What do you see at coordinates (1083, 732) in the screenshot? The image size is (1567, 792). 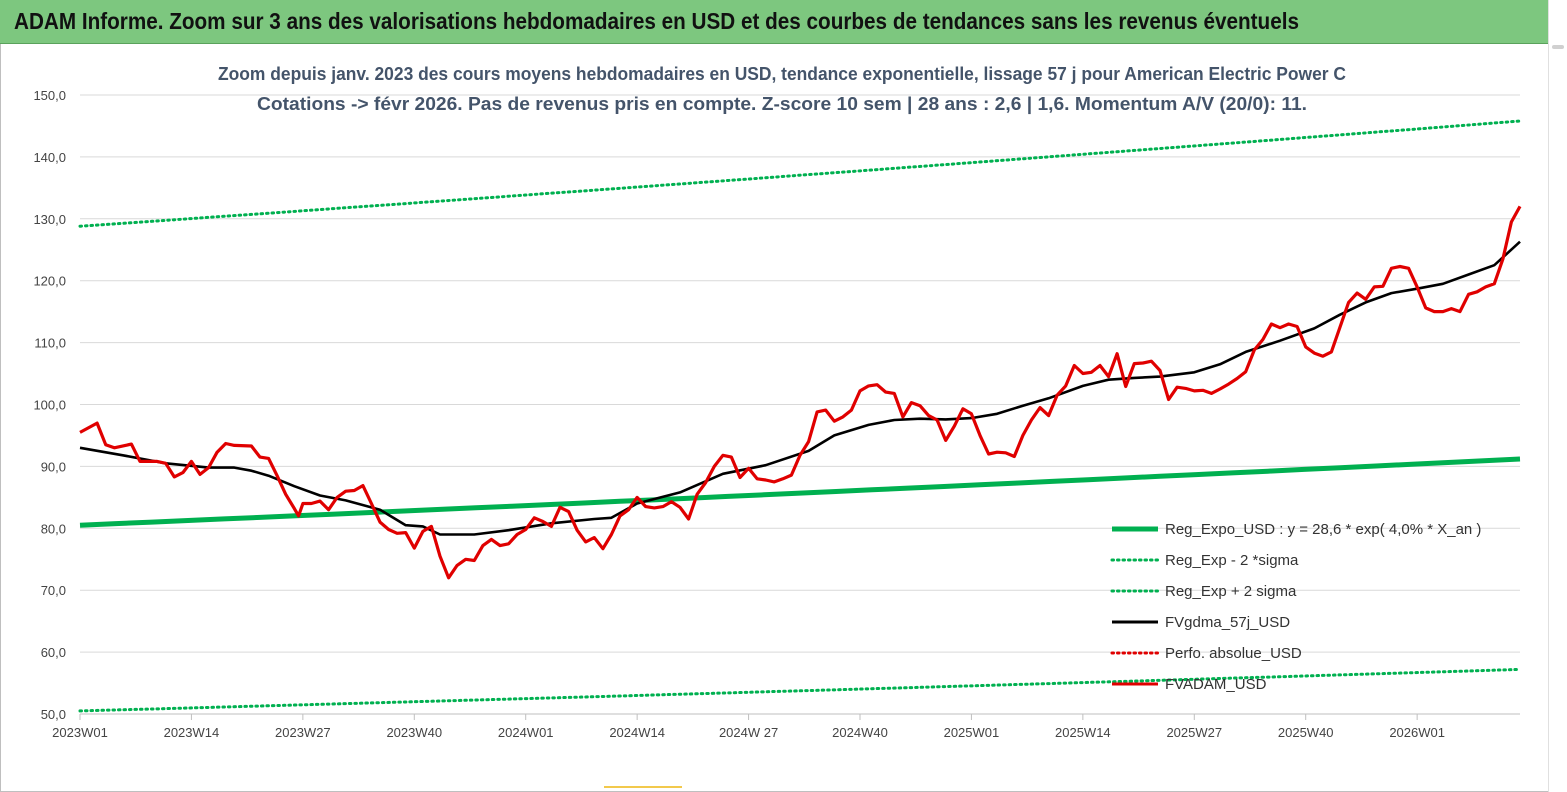 I see `x-tick-label: 2025W14` at bounding box center [1083, 732].